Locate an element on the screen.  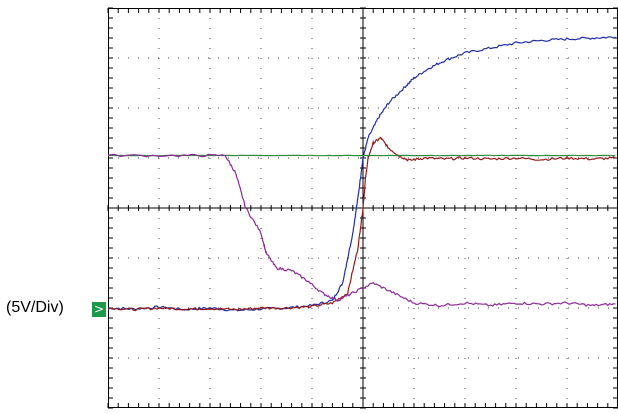
scale-label: (5V/Div) is located at coordinates (35, 307).